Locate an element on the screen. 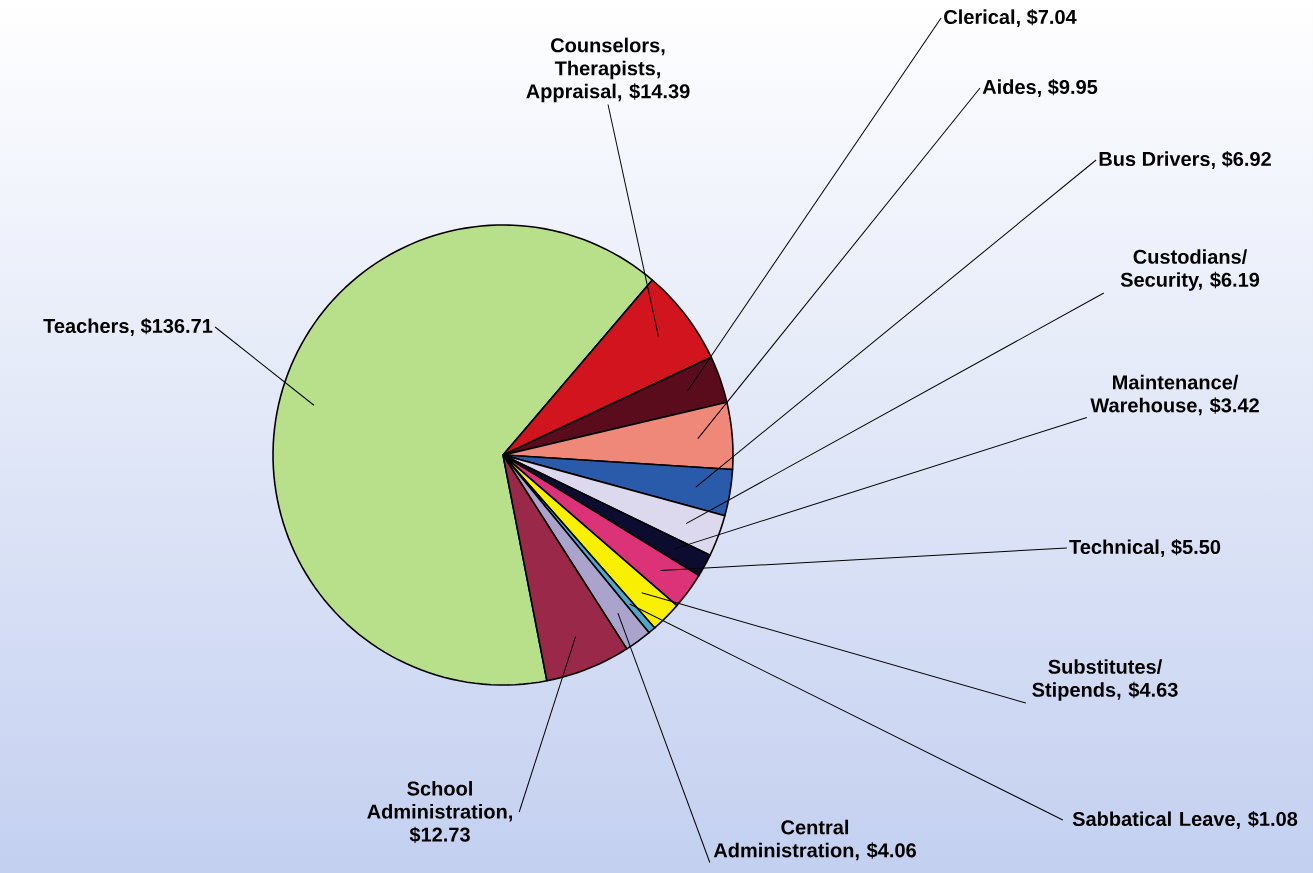 Image resolution: width=1313 pixels, height=873 pixels. slice-label: Custodians/ Security, $6.19 is located at coordinates (1190, 270).